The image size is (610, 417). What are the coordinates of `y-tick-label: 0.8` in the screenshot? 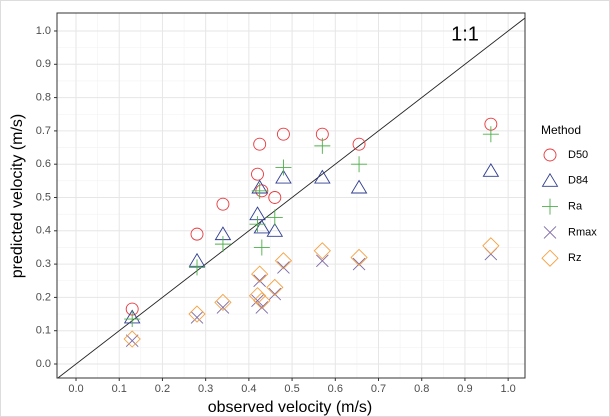 It's located at (43, 97).